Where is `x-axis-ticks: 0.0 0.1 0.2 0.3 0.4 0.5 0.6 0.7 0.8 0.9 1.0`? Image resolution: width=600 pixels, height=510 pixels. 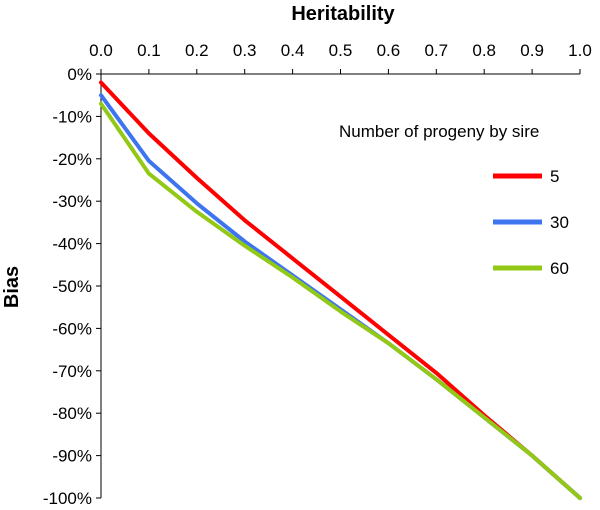 x-axis-ticks: 0.0 0.1 0.2 0.3 0.4 0.5 0.6 0.7 0.8 0.9 1.0 is located at coordinates (340, 57).